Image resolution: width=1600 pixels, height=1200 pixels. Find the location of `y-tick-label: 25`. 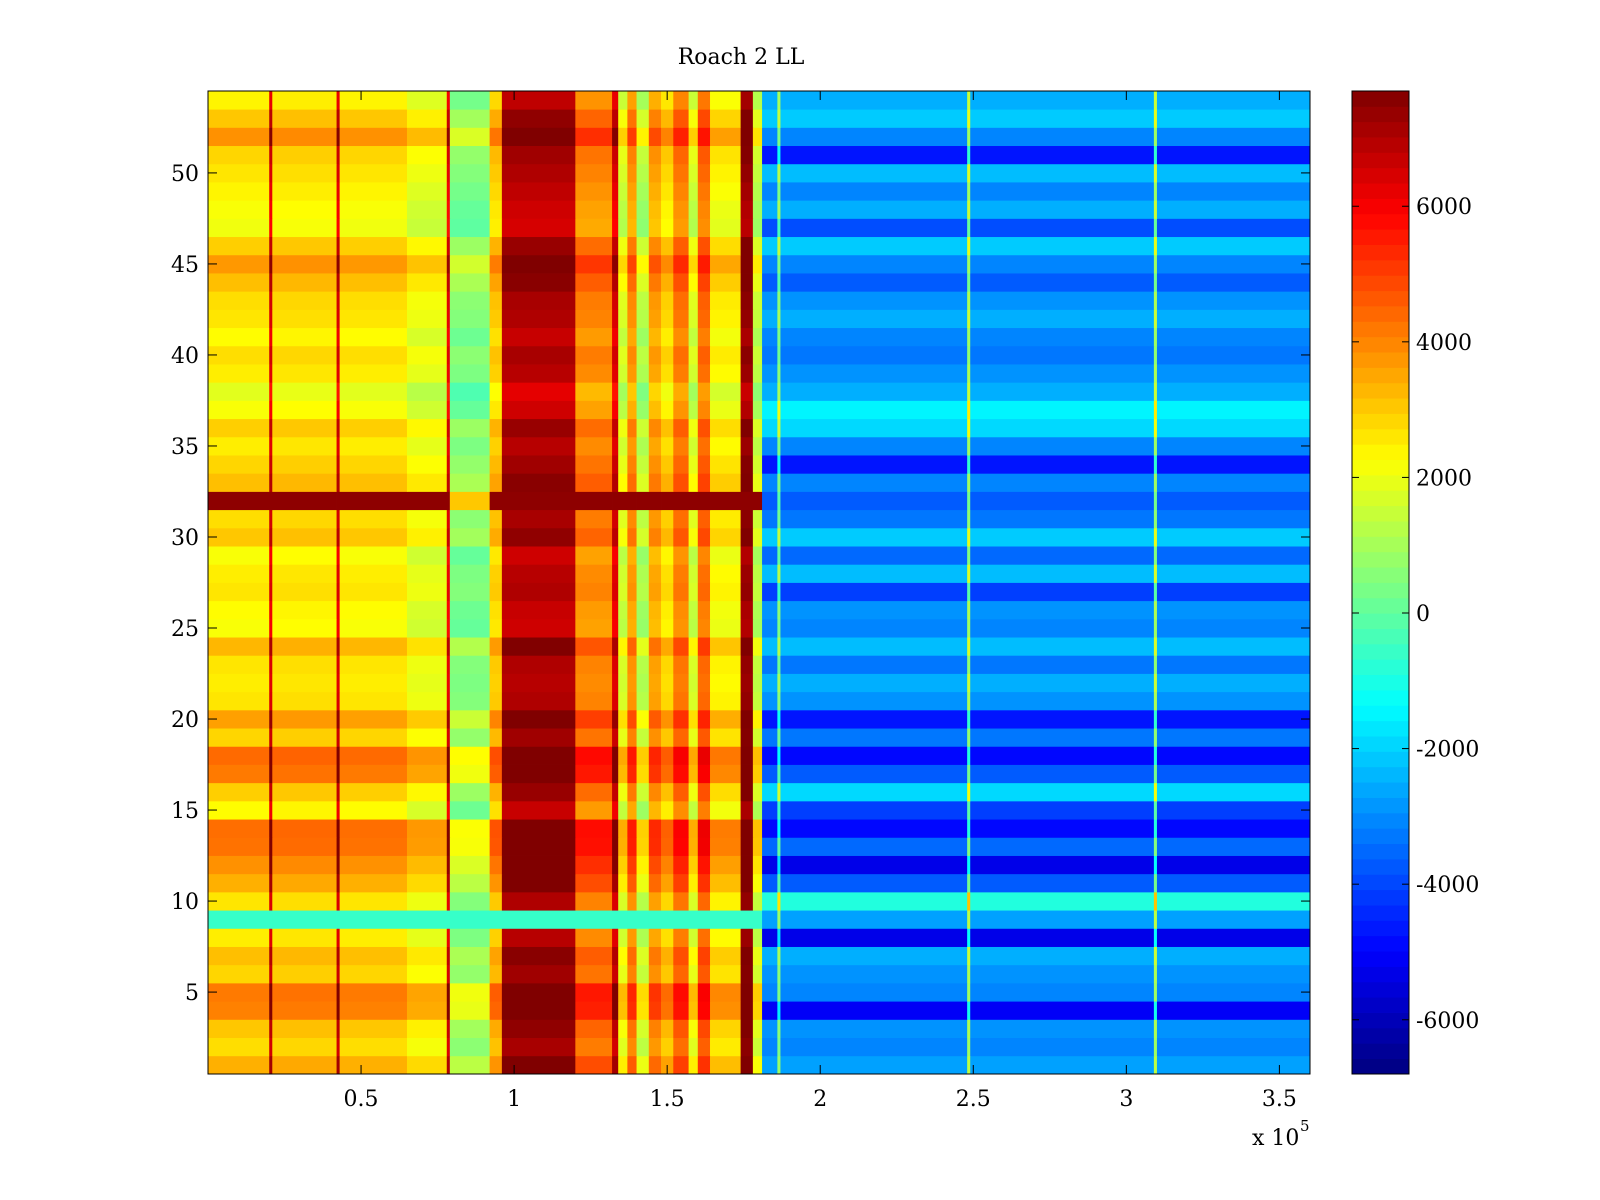

y-tick-label: 25 is located at coordinates (185, 629).